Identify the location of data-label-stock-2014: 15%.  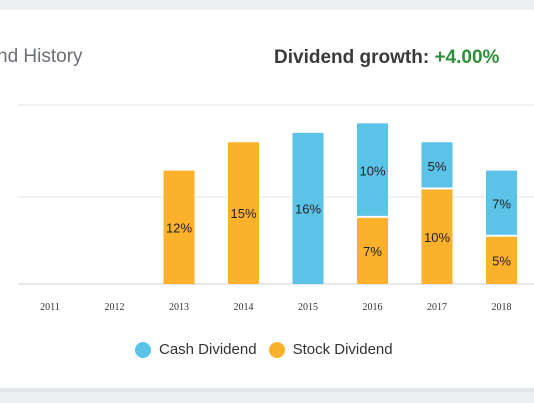
(243, 213).